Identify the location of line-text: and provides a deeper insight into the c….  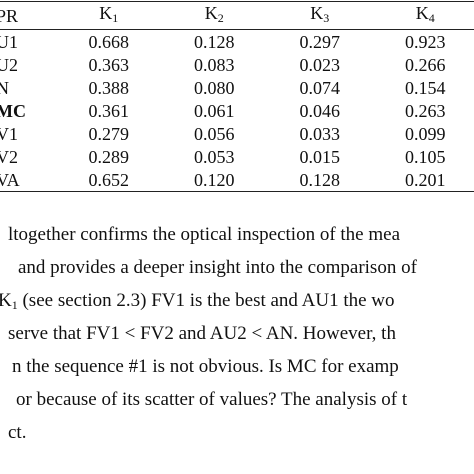
(217, 267).